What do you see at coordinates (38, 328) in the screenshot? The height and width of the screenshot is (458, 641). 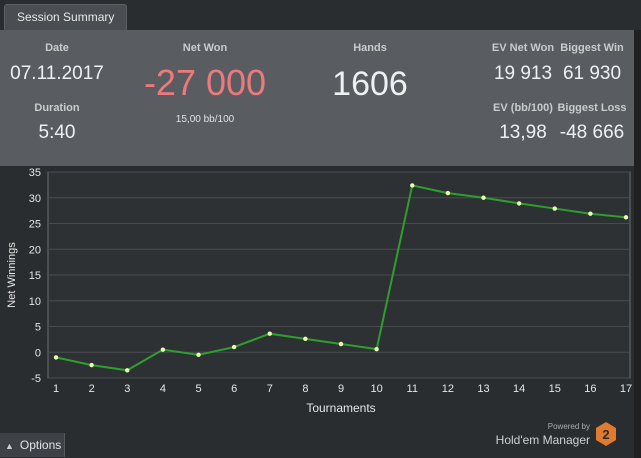 I see `y-tick-label: 5` at bounding box center [38, 328].